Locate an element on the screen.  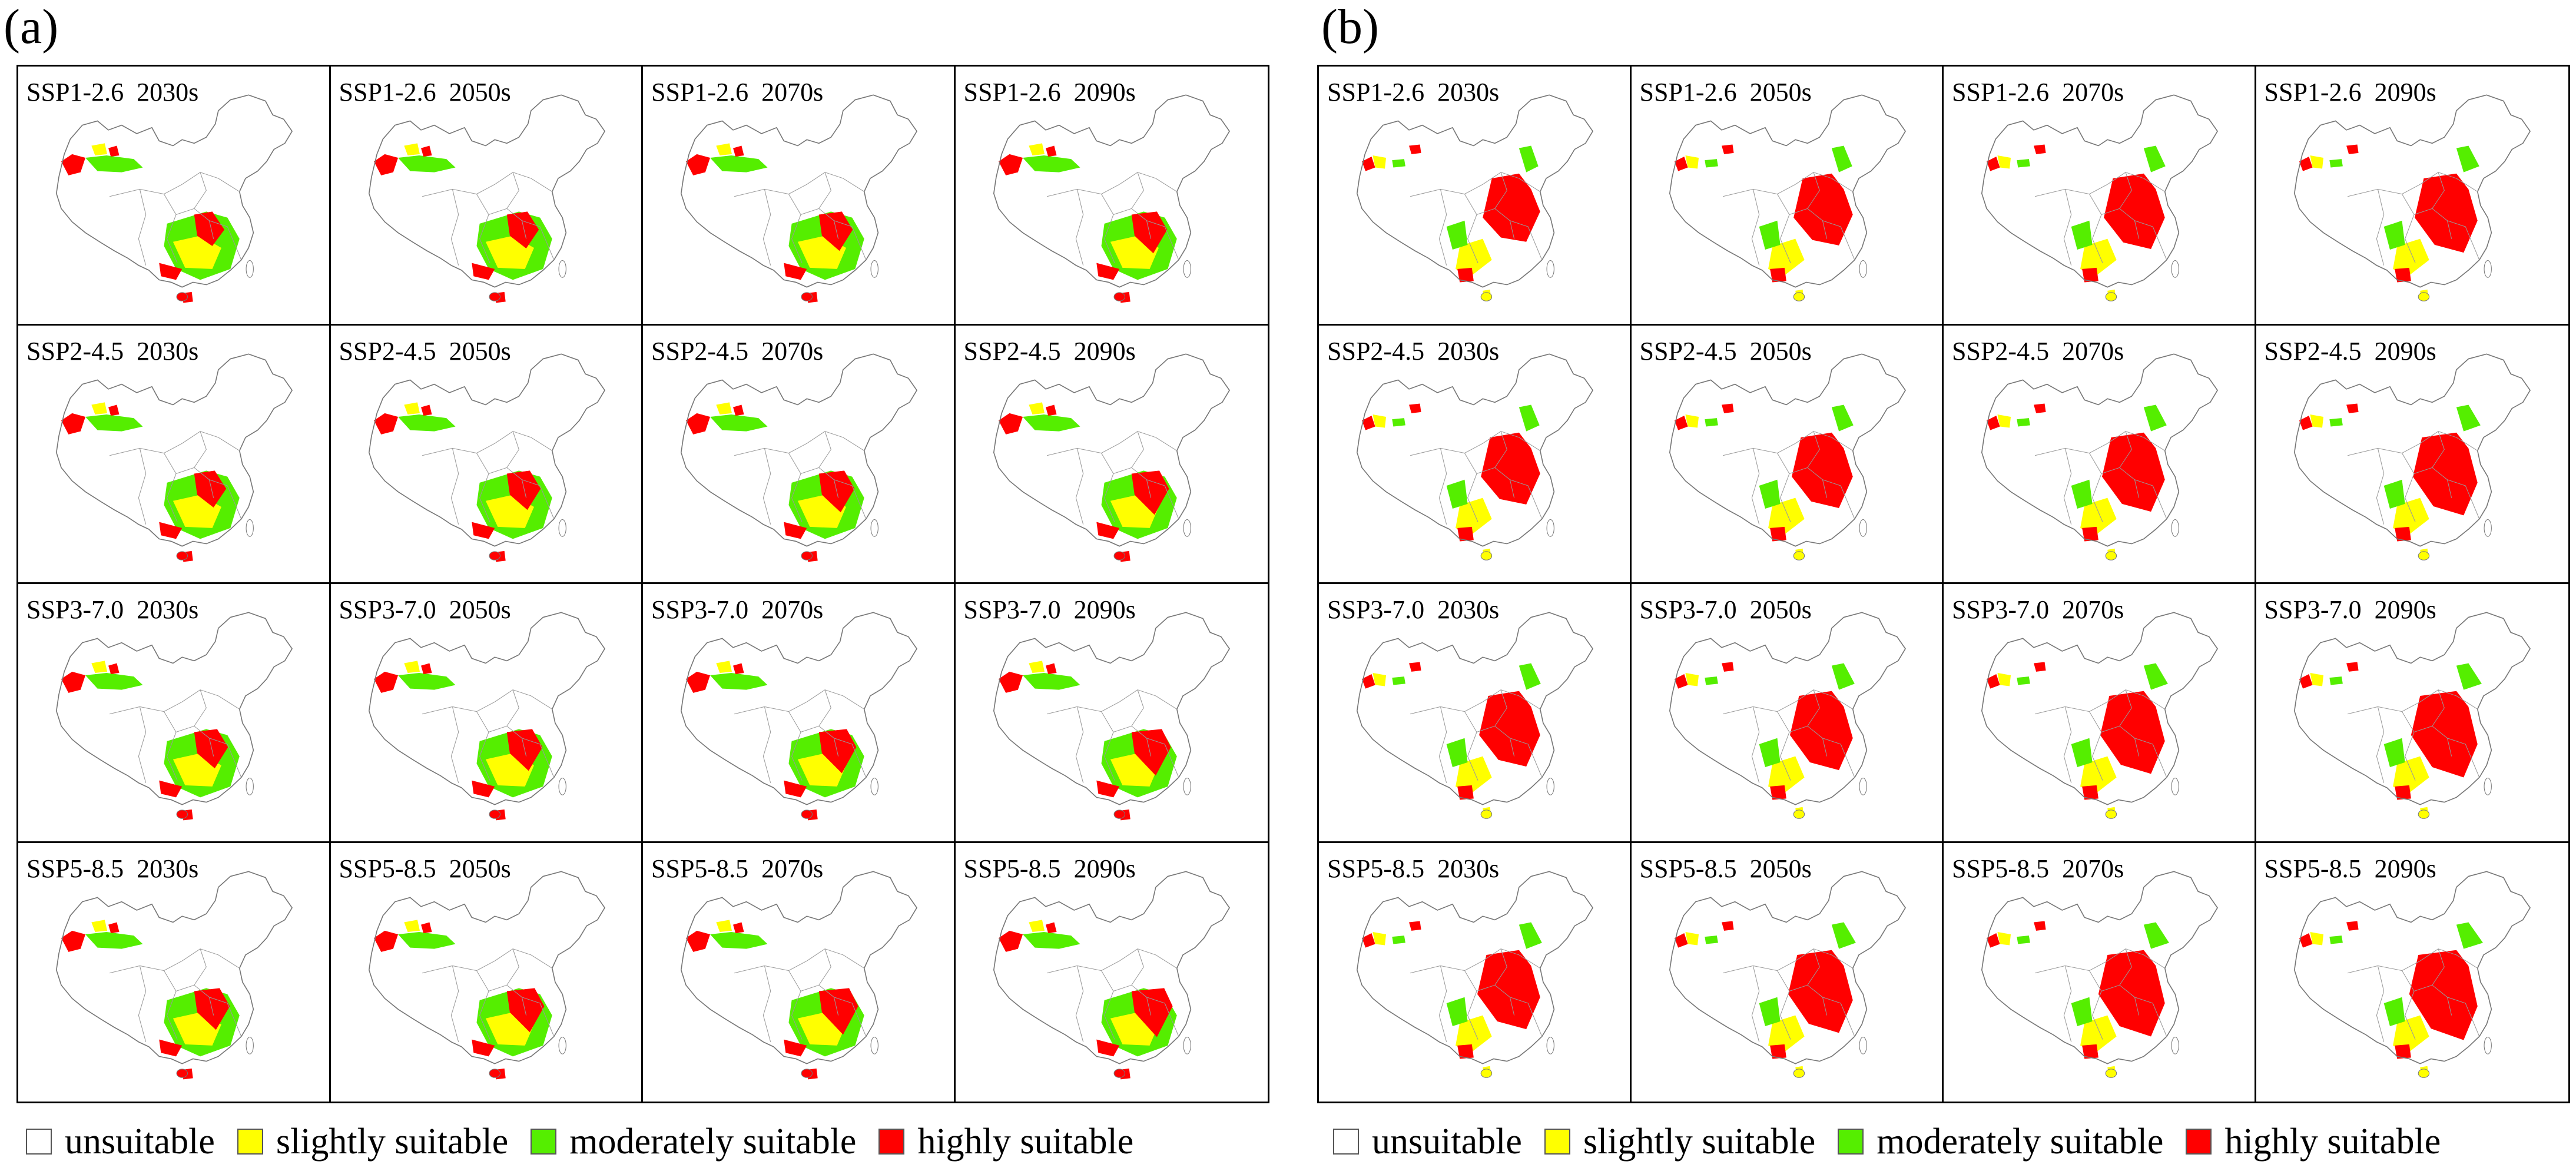
map-cell: SSP3-7.0 2030s is located at coordinates (1475, 713).